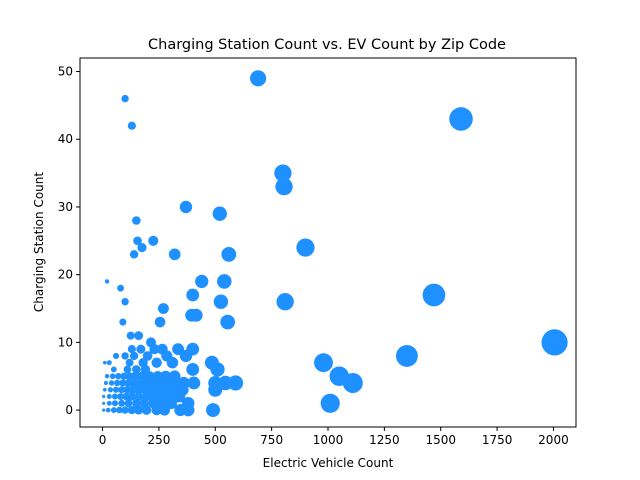 Image resolution: width=640 pixels, height=480 pixels. Describe the element at coordinates (39, 242) in the screenshot. I see `y-axis-label: Charging Station Count` at that location.